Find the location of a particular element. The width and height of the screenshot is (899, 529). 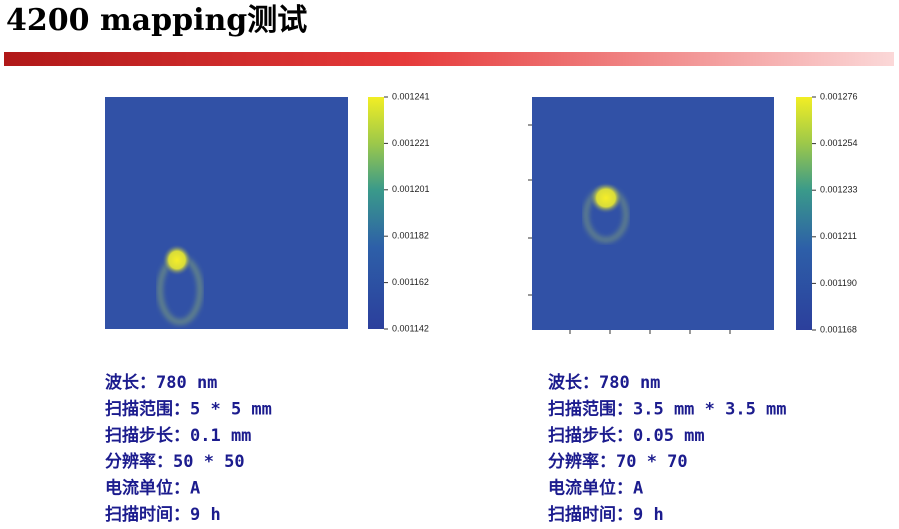

colorbar-label: 0.001162 is located at coordinates (410, 282).